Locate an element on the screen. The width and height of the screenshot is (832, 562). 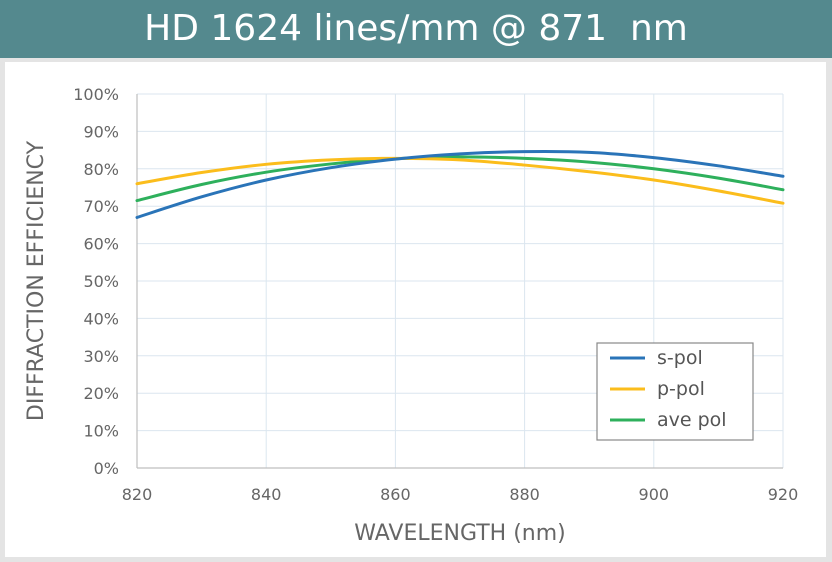
series-lines is located at coordinates (460, 184).